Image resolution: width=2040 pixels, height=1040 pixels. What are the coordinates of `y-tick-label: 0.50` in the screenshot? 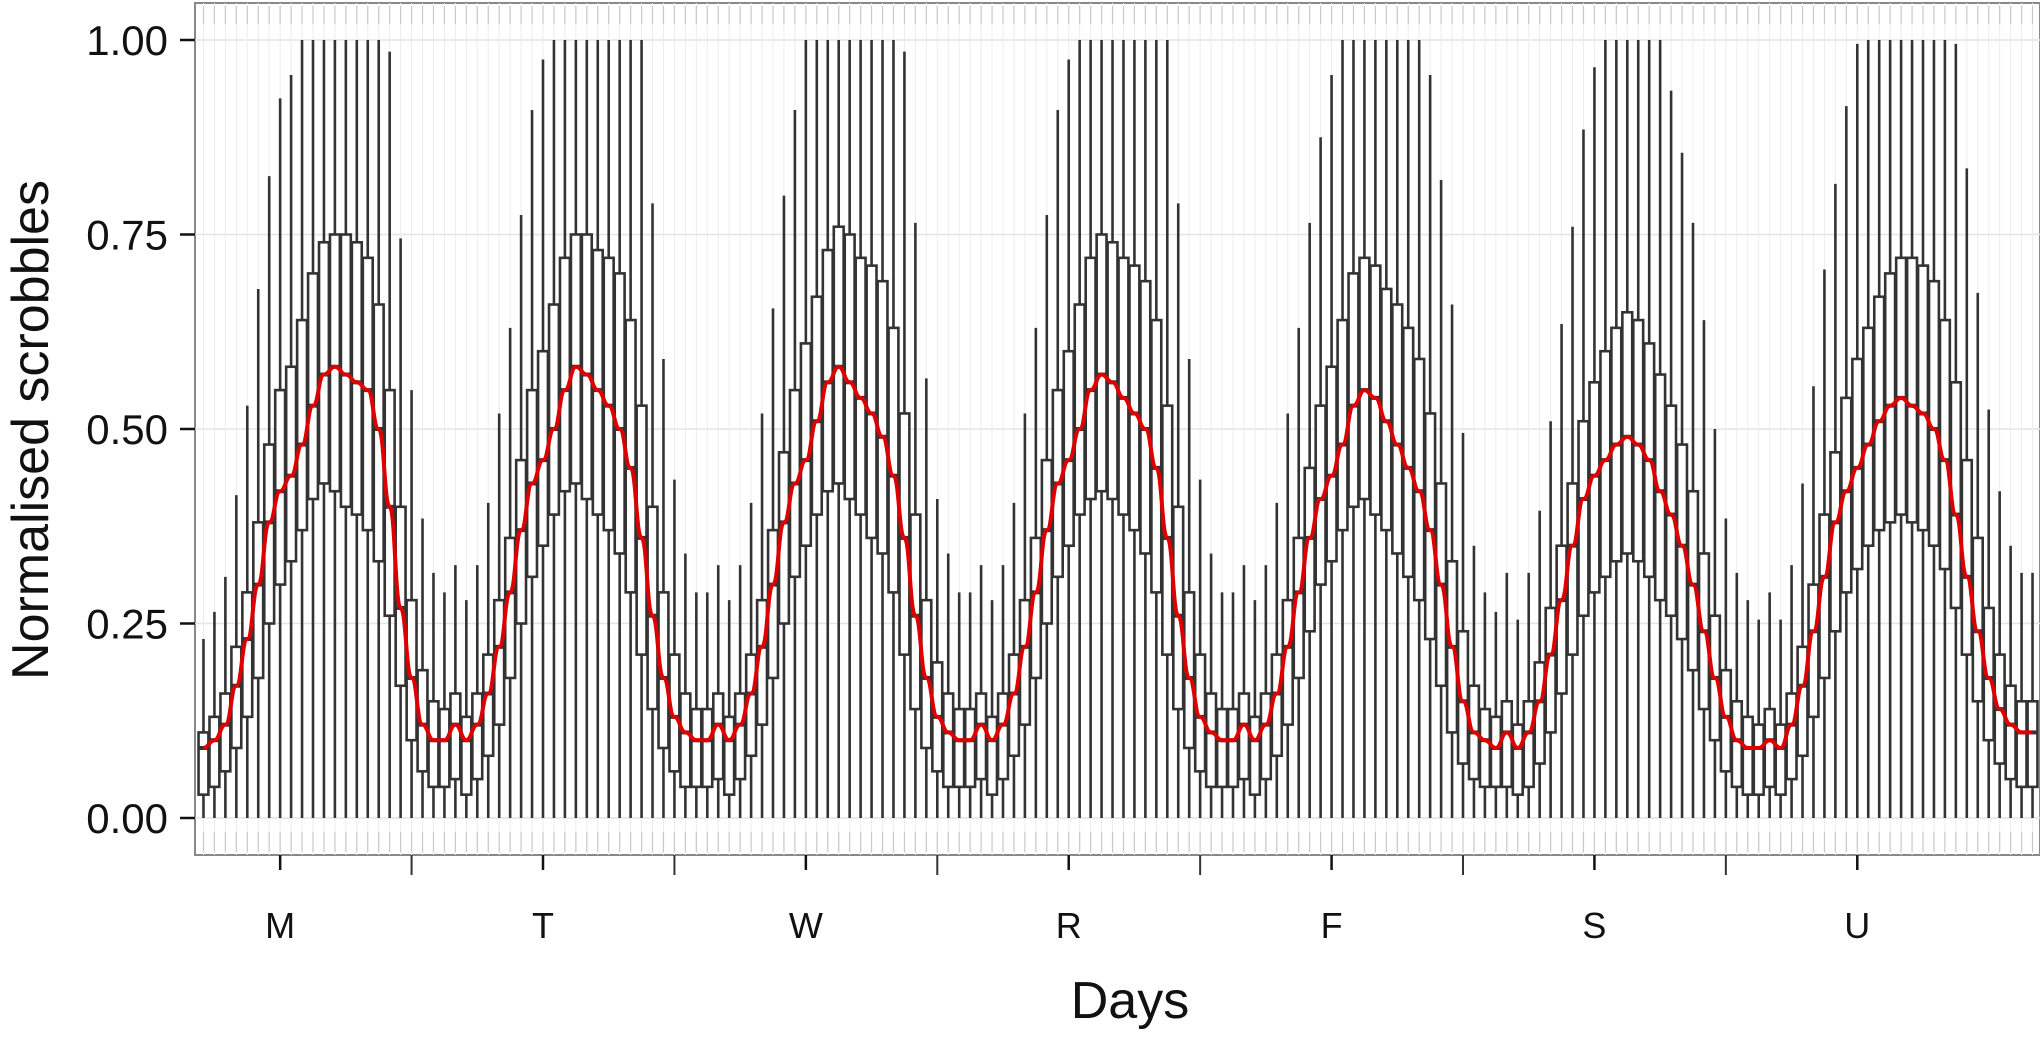 It's located at (127, 429).